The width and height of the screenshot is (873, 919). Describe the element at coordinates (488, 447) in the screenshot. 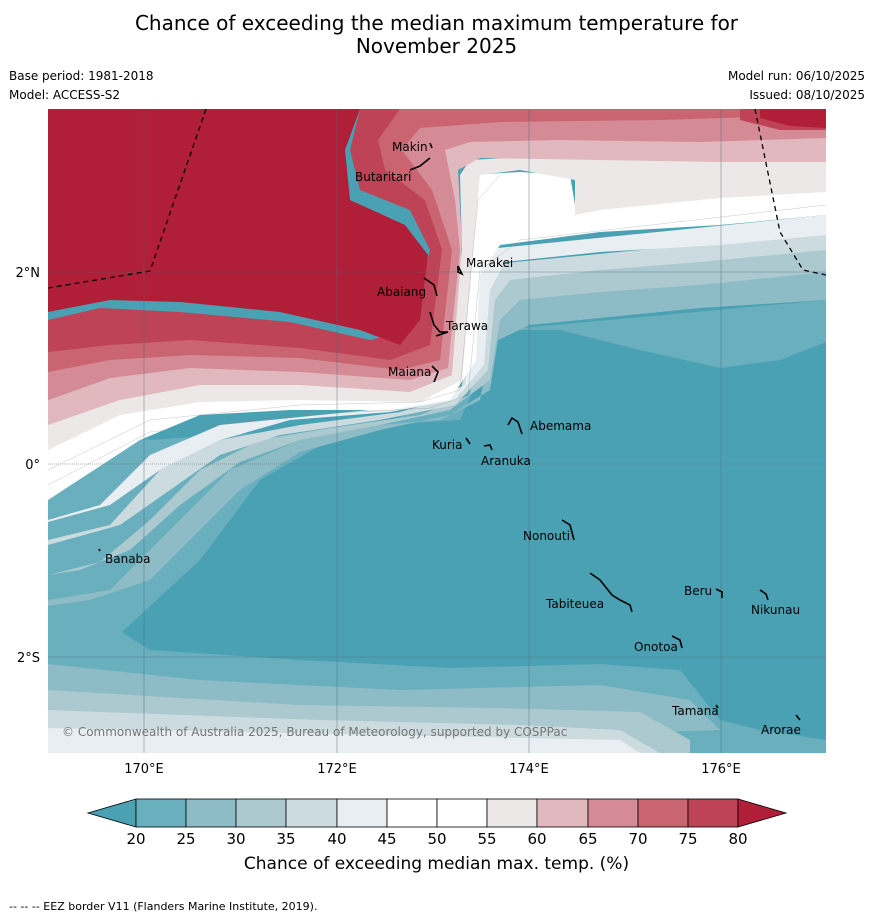

I see `island-aranuka` at that location.